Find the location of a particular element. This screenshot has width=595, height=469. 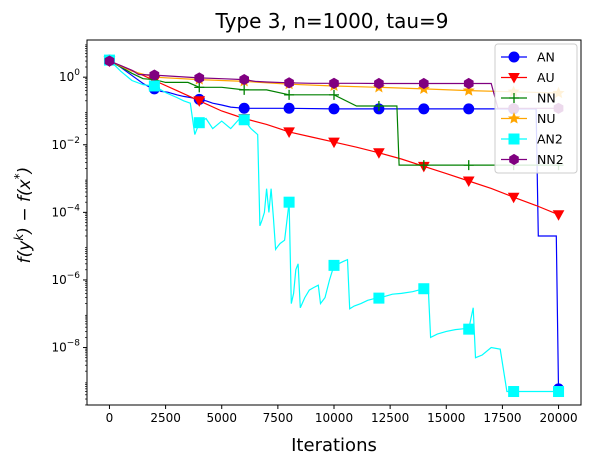

x-axis-label: Iterations is located at coordinates (334, 445).